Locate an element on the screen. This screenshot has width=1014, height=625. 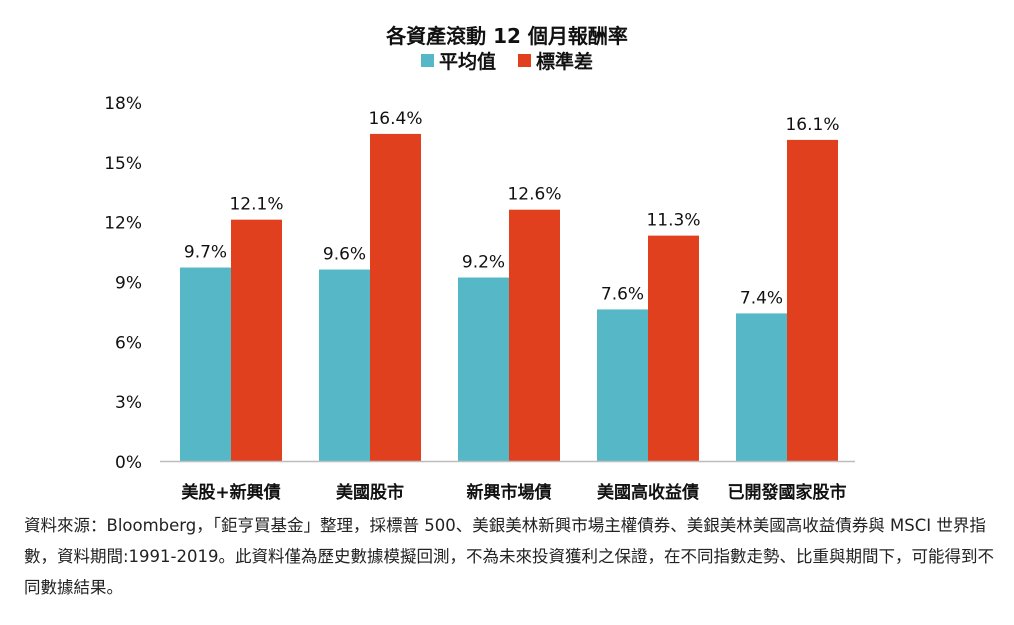
data-label: 9.7% is located at coordinates (205, 253).